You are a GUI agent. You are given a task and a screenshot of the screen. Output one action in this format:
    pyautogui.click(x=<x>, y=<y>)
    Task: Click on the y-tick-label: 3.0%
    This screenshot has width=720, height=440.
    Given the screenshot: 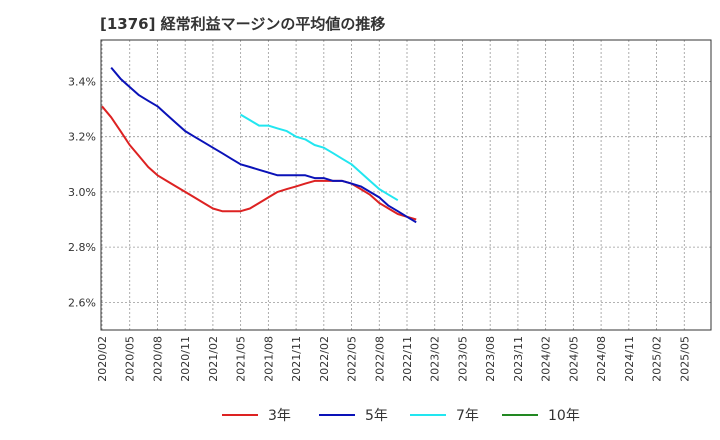 What is the action you would take?
    pyautogui.click(x=82, y=192)
    